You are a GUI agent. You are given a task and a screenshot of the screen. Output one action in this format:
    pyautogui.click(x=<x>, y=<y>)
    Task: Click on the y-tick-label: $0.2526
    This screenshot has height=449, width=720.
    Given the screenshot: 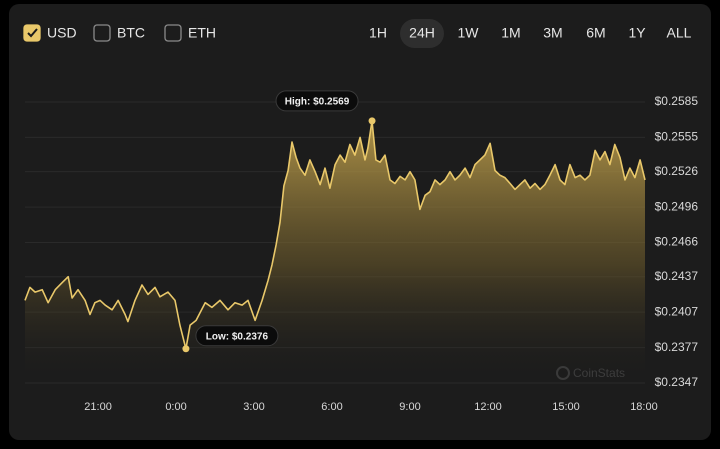 What is the action you would take?
    pyautogui.click(x=677, y=171)
    